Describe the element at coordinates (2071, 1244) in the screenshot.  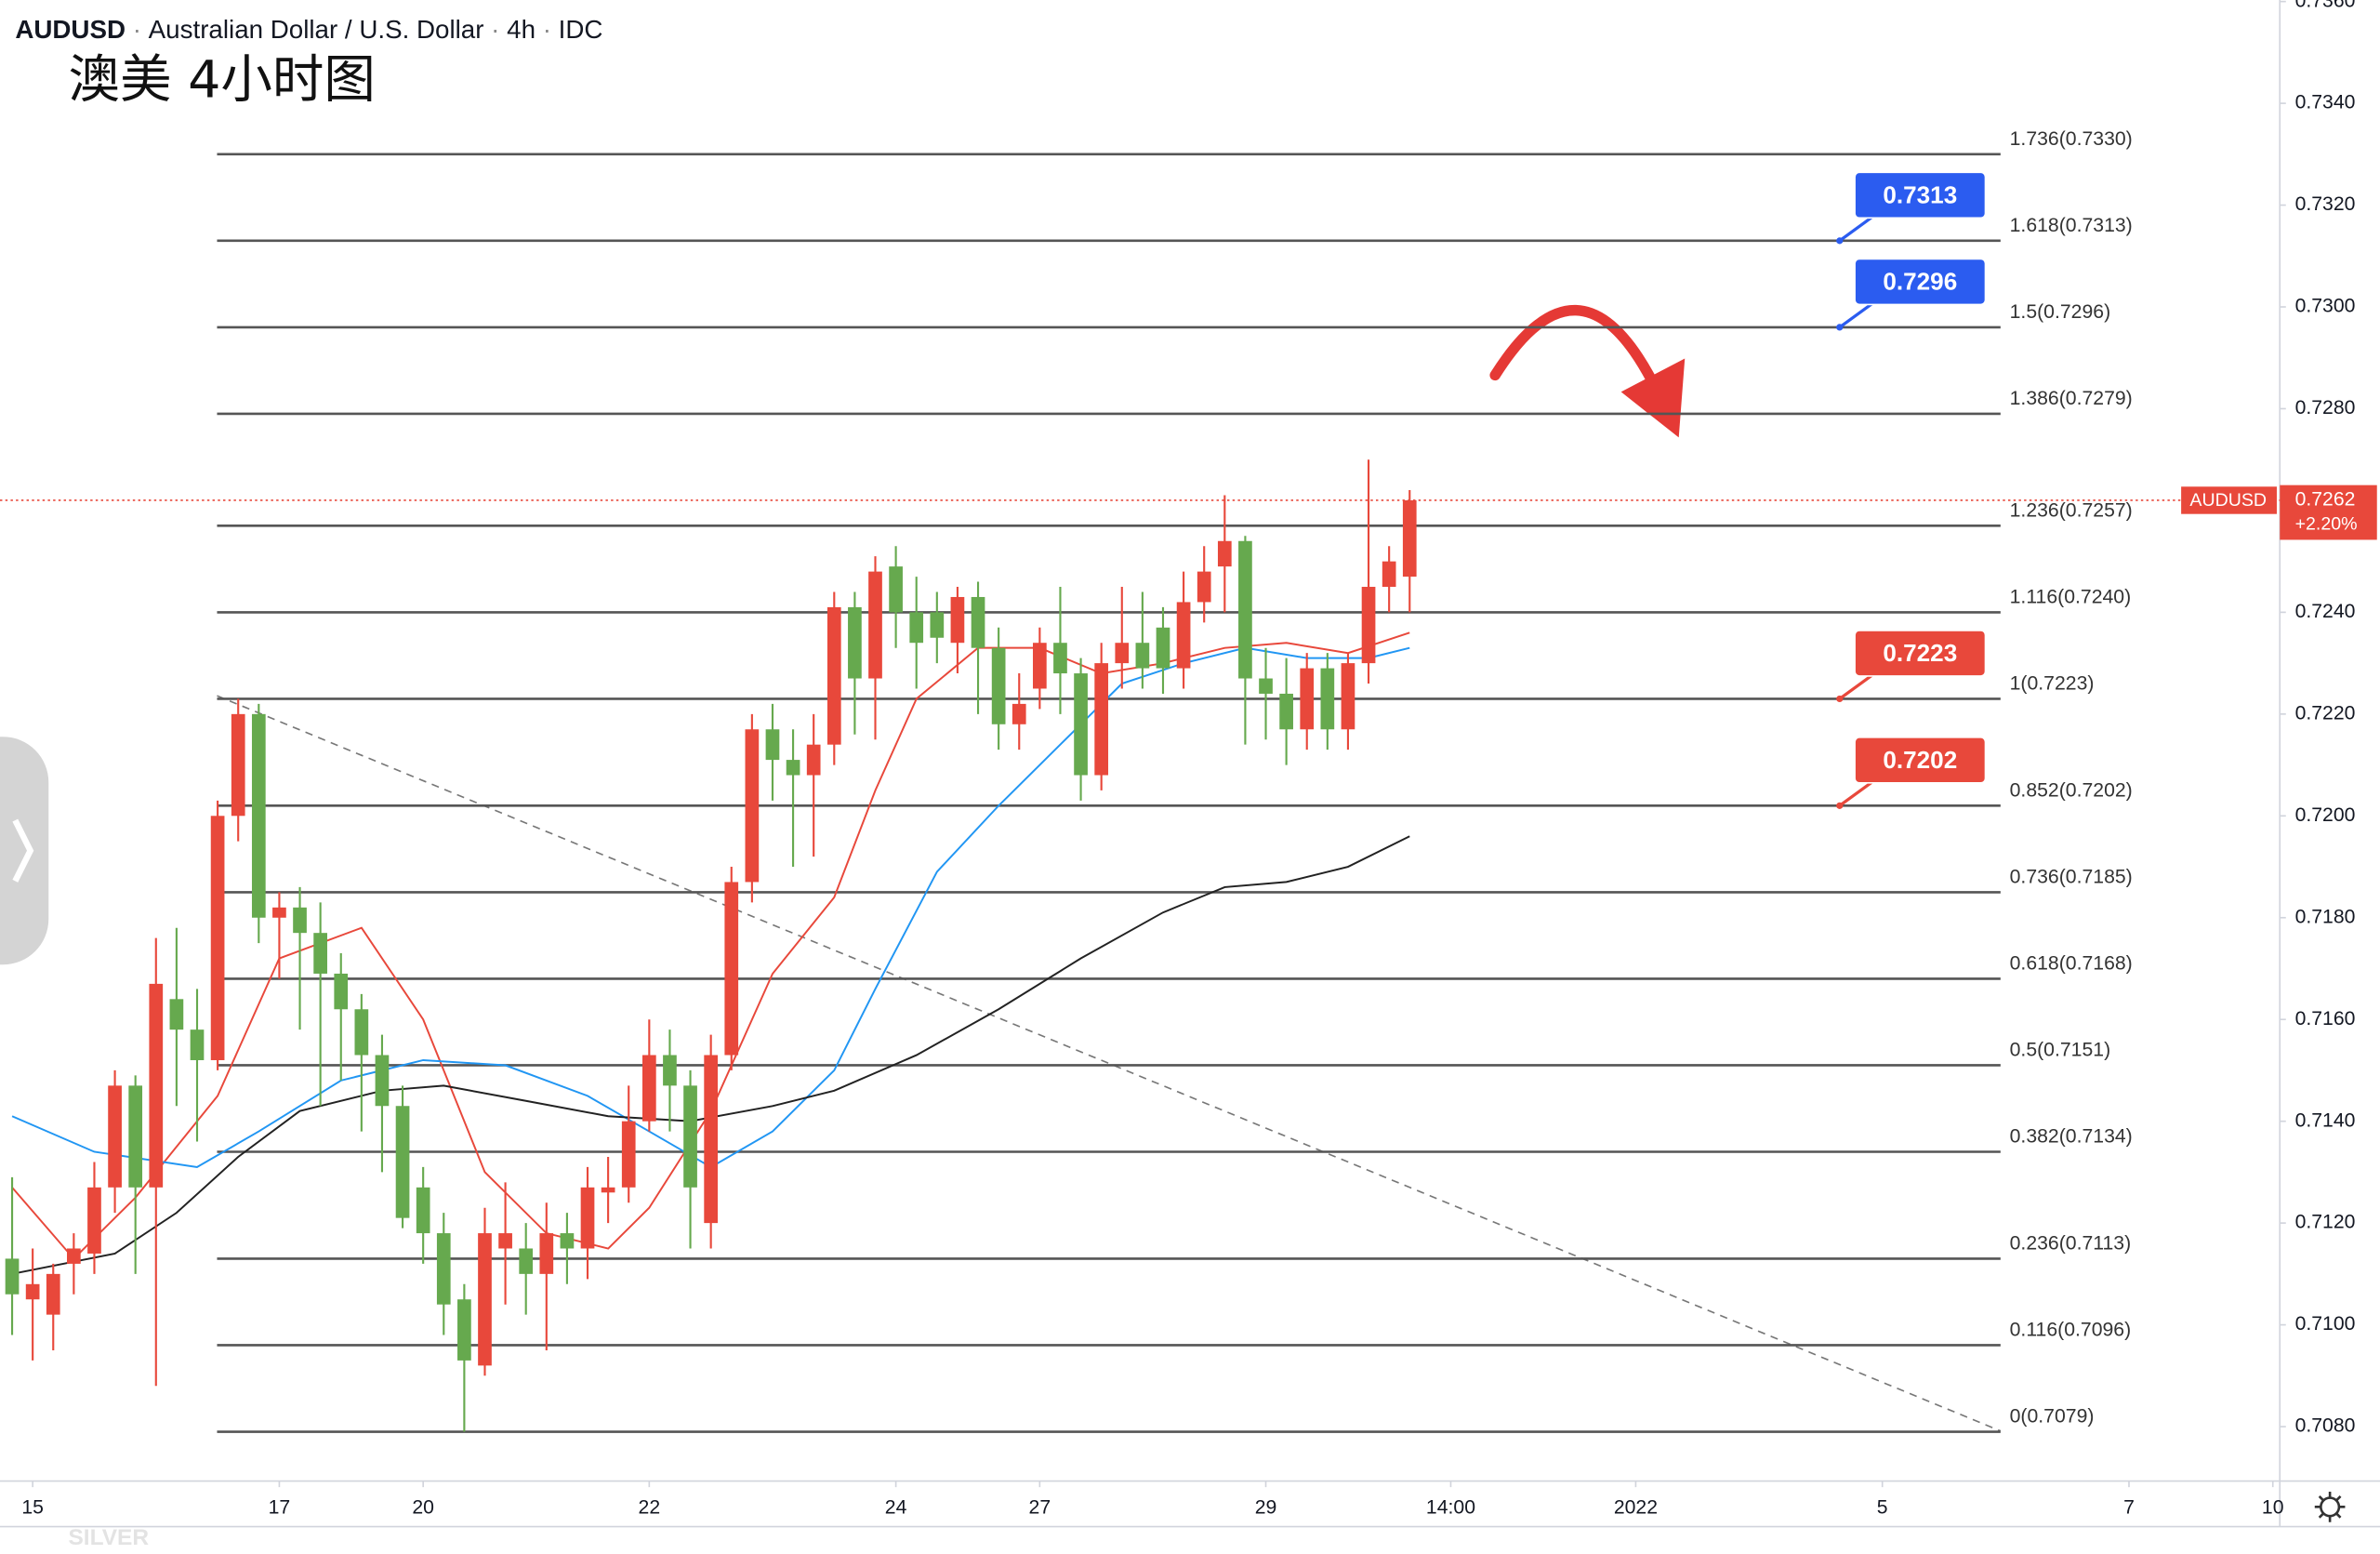
I see `fib-level-label: 0.236(0.7113)` at that location.